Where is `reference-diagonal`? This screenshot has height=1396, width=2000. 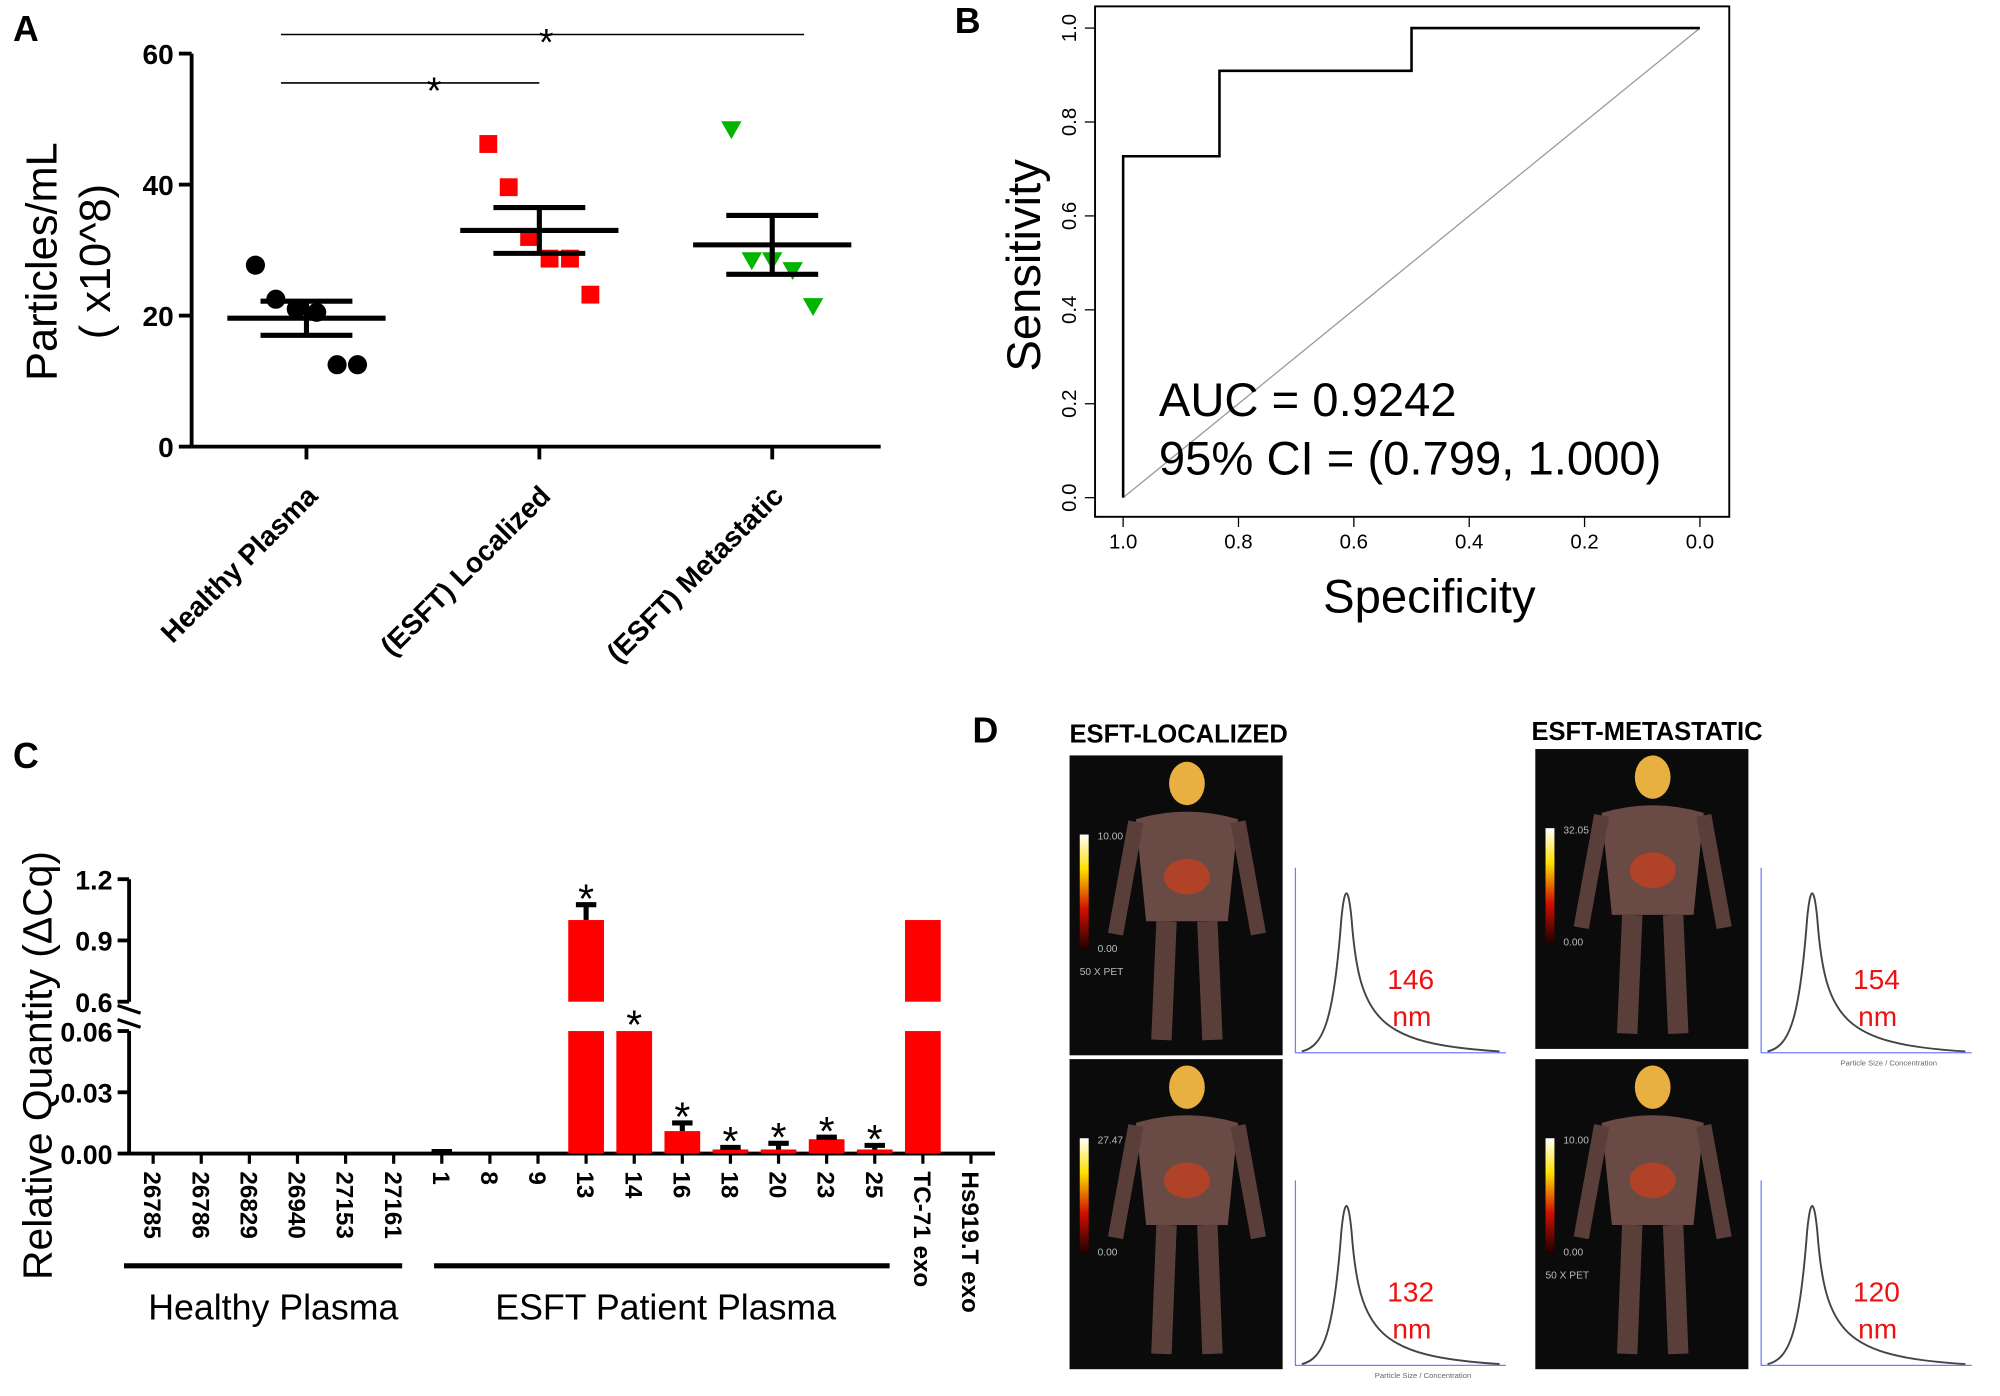 reference-diagonal is located at coordinates (1411, 263).